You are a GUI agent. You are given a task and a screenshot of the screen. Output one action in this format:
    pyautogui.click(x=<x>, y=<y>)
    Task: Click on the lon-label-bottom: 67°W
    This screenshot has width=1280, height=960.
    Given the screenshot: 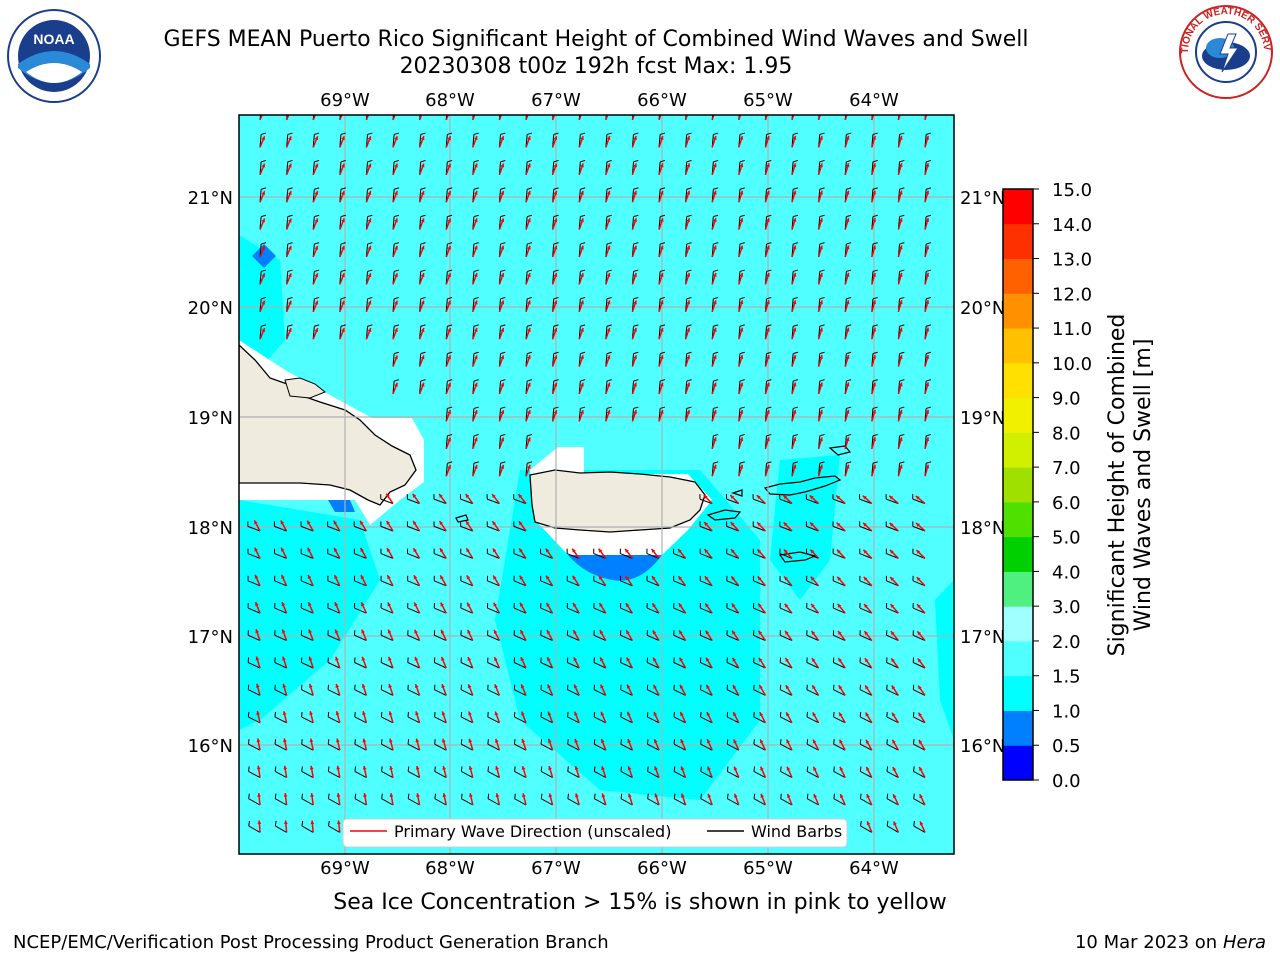 What is the action you would take?
    pyautogui.click(x=556, y=868)
    